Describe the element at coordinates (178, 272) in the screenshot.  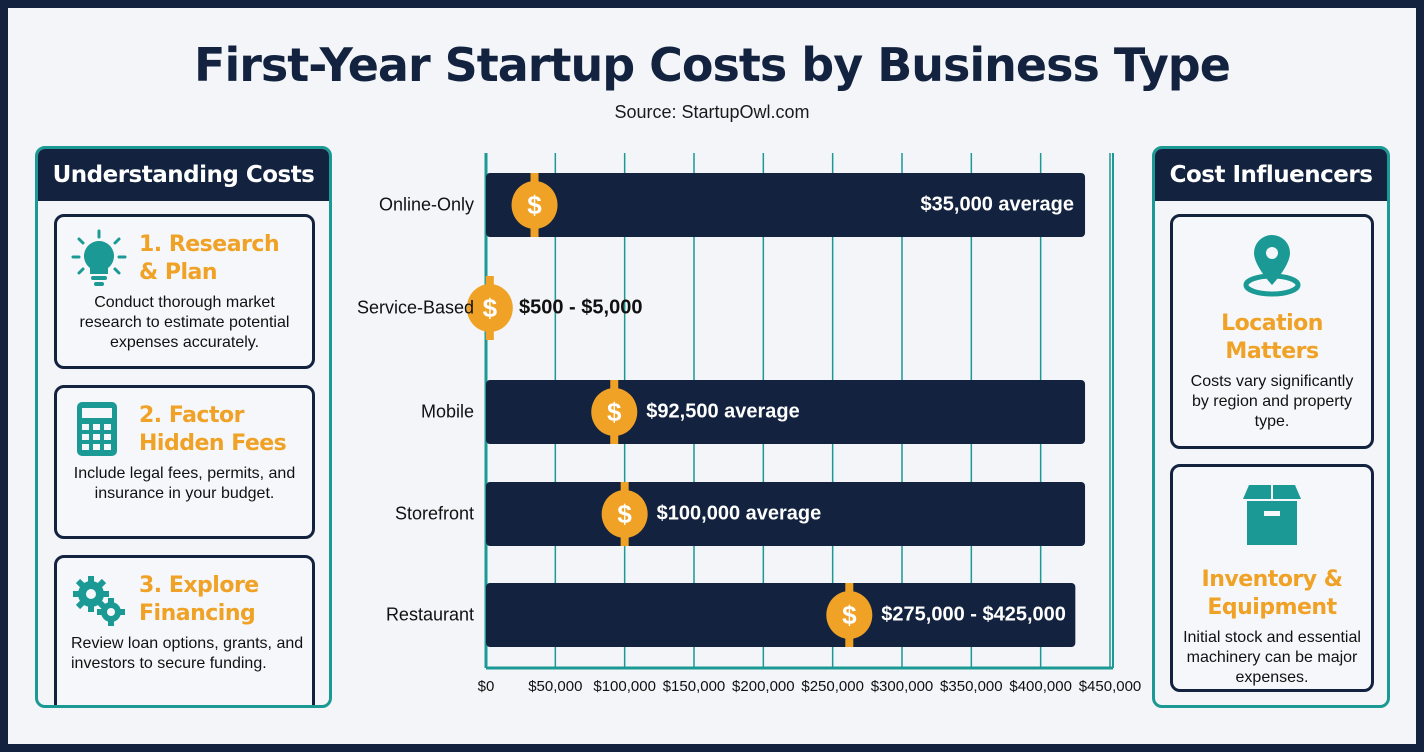
I see `card-title: & Plan` at that location.